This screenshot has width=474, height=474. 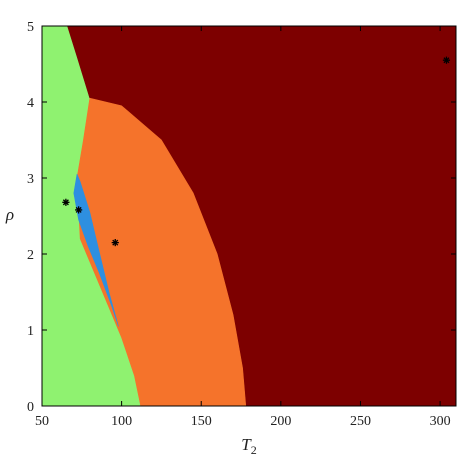 I want to click on x-tick-label: 100, so click(x=121, y=421).